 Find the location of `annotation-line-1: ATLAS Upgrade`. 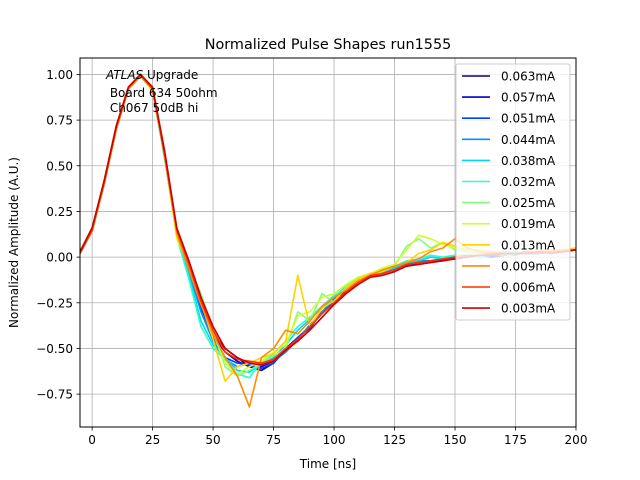

annotation-line-1: ATLAS Upgrade is located at coordinates (151, 75).